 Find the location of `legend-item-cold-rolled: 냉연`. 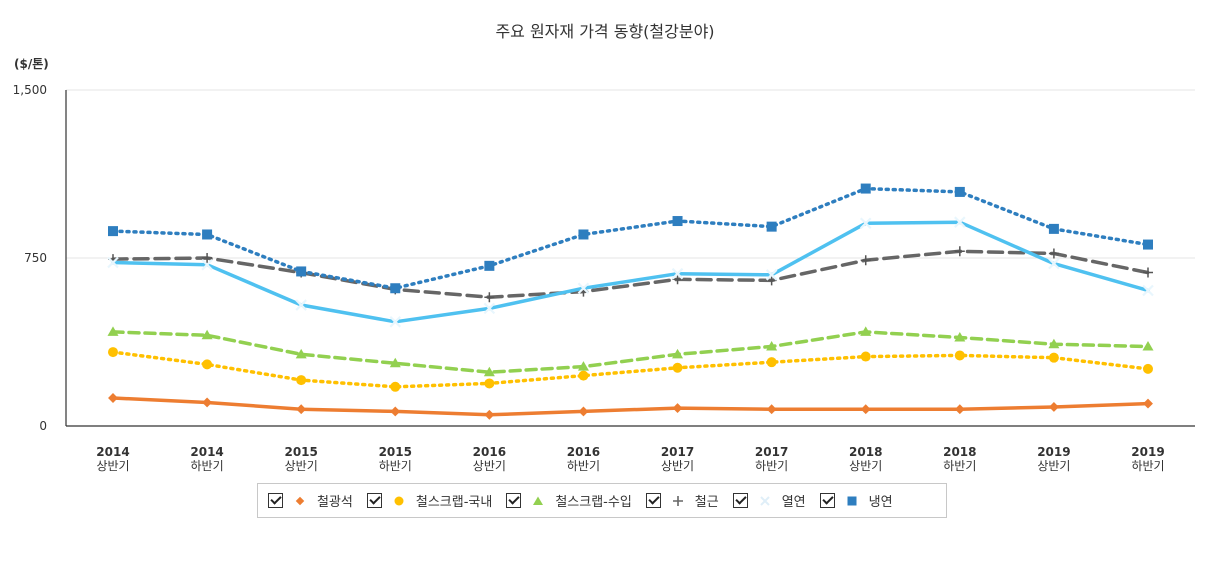

legend-item-cold-rolled: 냉연 is located at coordinates (856, 500).